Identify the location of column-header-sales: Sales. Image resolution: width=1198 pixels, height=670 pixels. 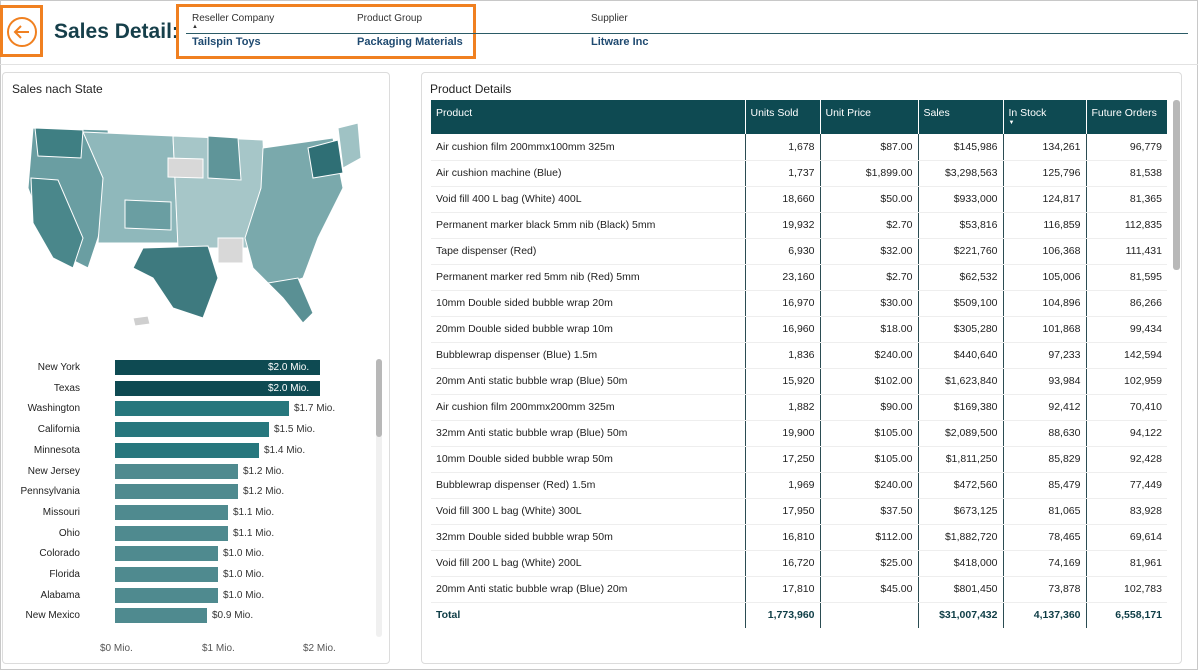
(961, 117).